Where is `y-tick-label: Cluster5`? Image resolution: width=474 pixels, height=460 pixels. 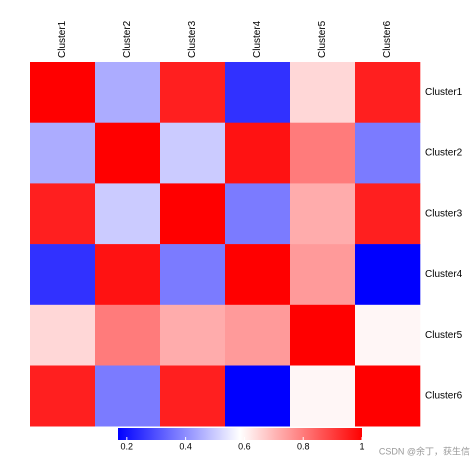 y-tick-label: Cluster5 is located at coordinates (444, 335).